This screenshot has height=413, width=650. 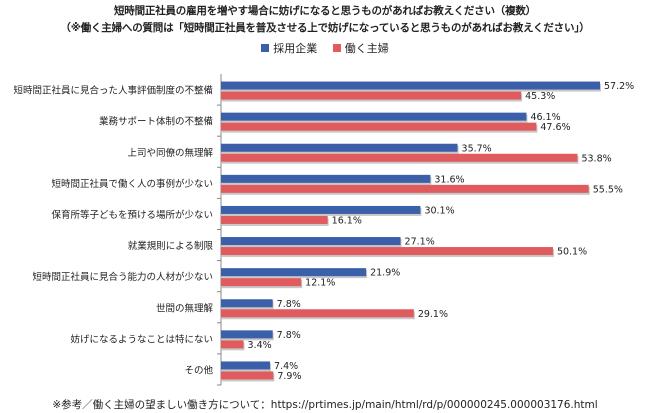 What do you see at coordinates (572, 252) in the screenshot?
I see `data-label-housewife: 50.1%` at bounding box center [572, 252].